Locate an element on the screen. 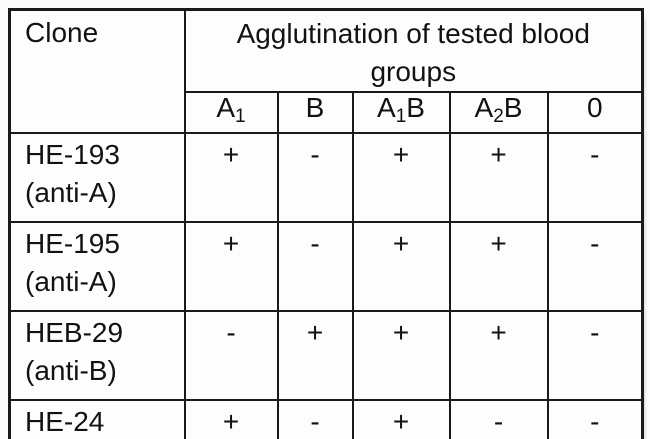 The height and width of the screenshot is (439, 650). group-header-label: Agglutination of tested blood groups is located at coordinates (413, 52).